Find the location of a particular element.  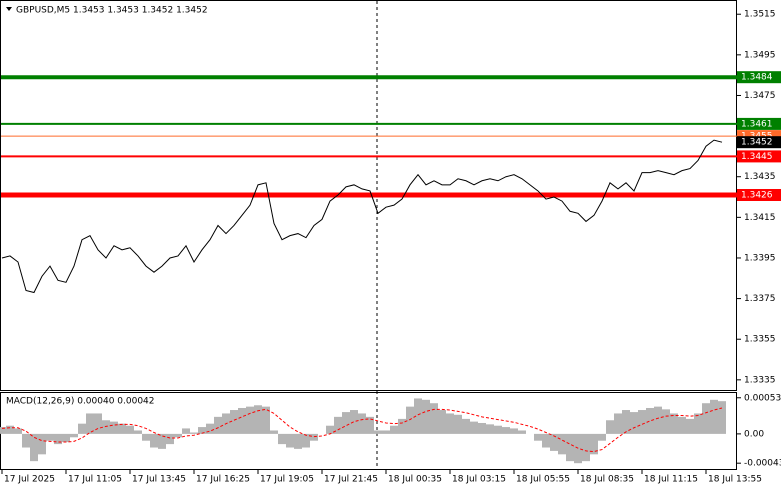

x-tick-label: 17 Jul 19:05 is located at coordinates (287, 480).